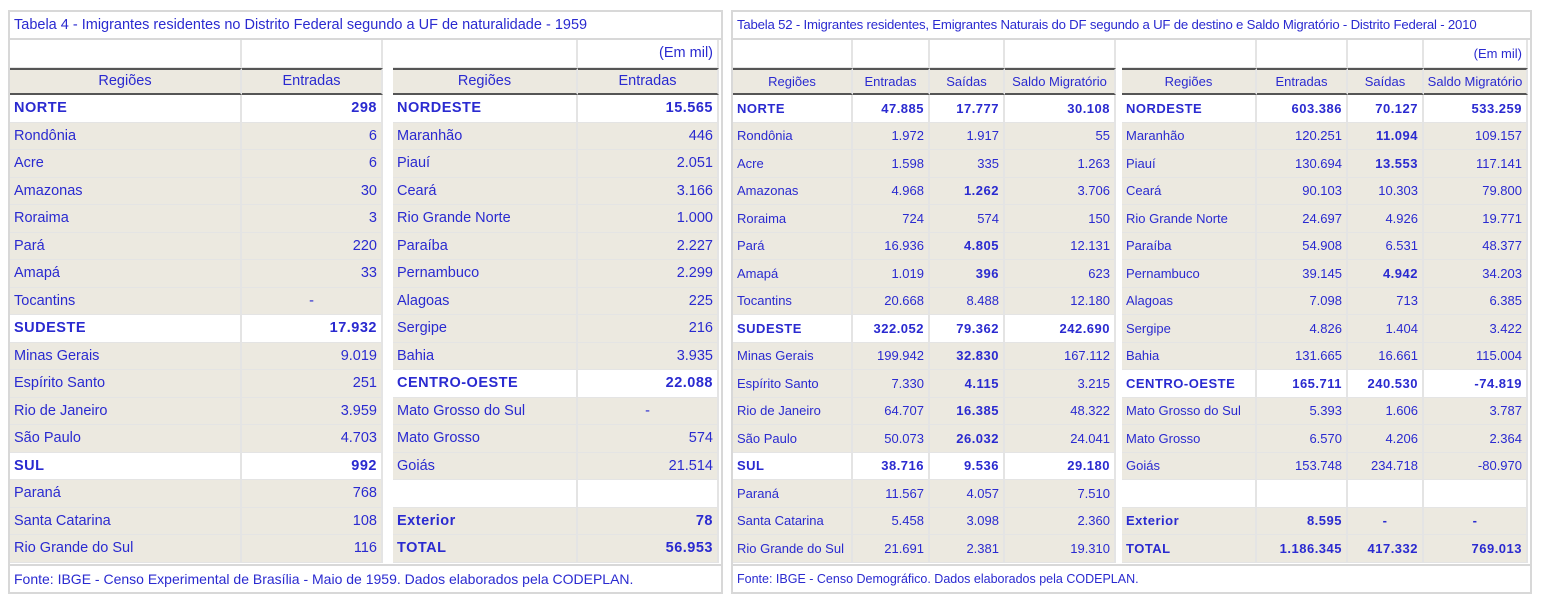  What do you see at coordinates (1060, 466) in the screenshot?
I see `saldo-value: 29.180` at bounding box center [1060, 466].